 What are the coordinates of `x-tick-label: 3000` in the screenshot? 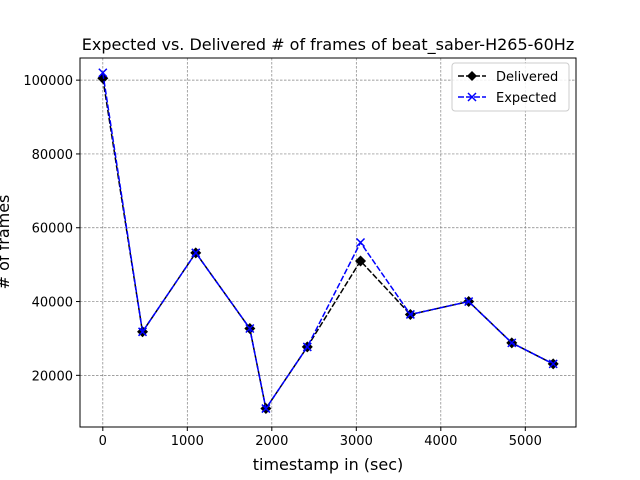 It's located at (356, 441).